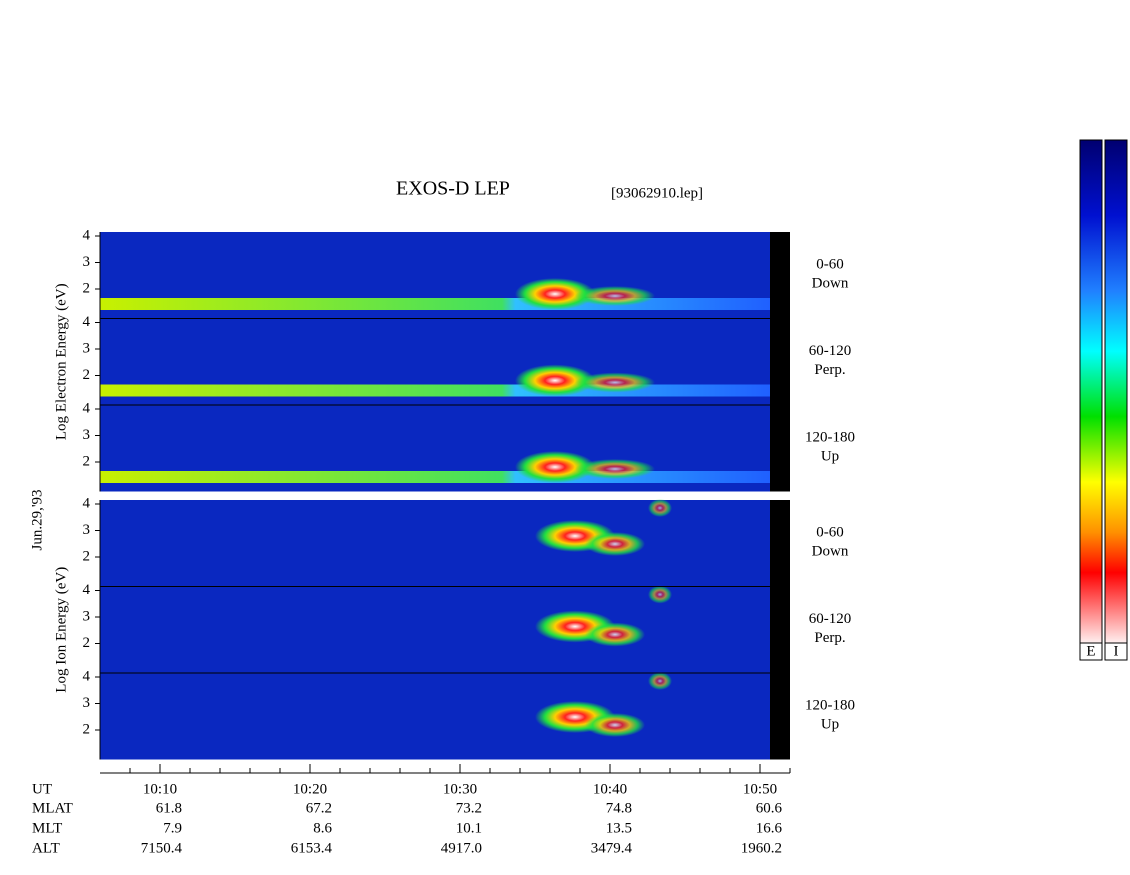 The image size is (1130, 875). Describe the element at coordinates (162, 848) in the screenshot. I see `row-value: 7150.4` at that location.